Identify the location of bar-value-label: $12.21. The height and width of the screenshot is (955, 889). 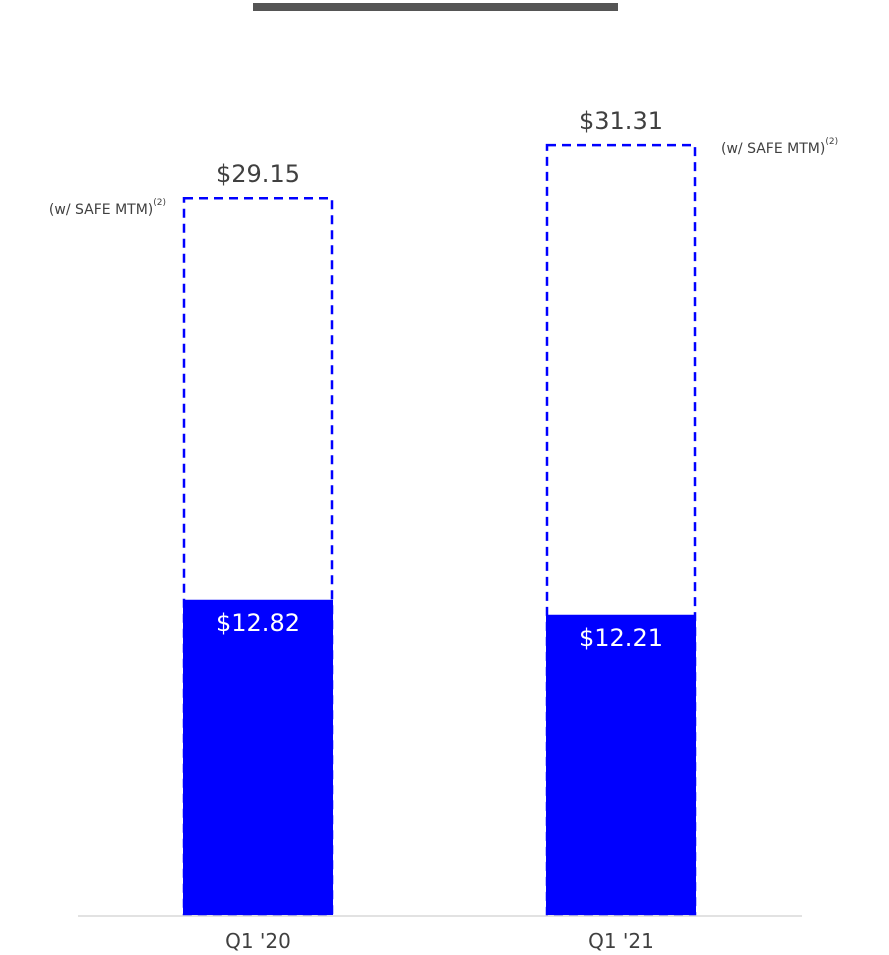
(621, 638).